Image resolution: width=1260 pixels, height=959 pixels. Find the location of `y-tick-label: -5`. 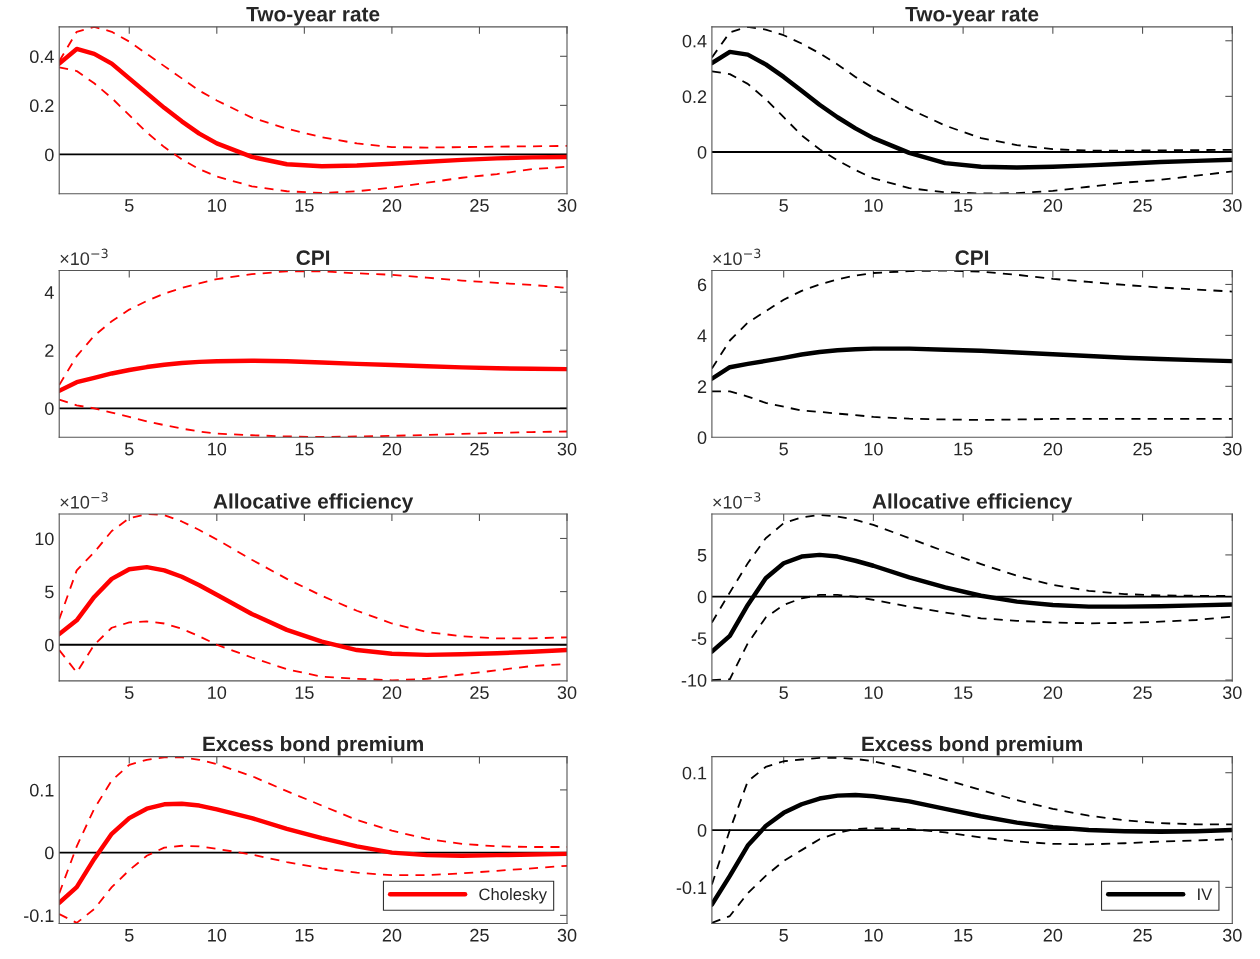

y-tick-label: -5 is located at coordinates (699, 639).